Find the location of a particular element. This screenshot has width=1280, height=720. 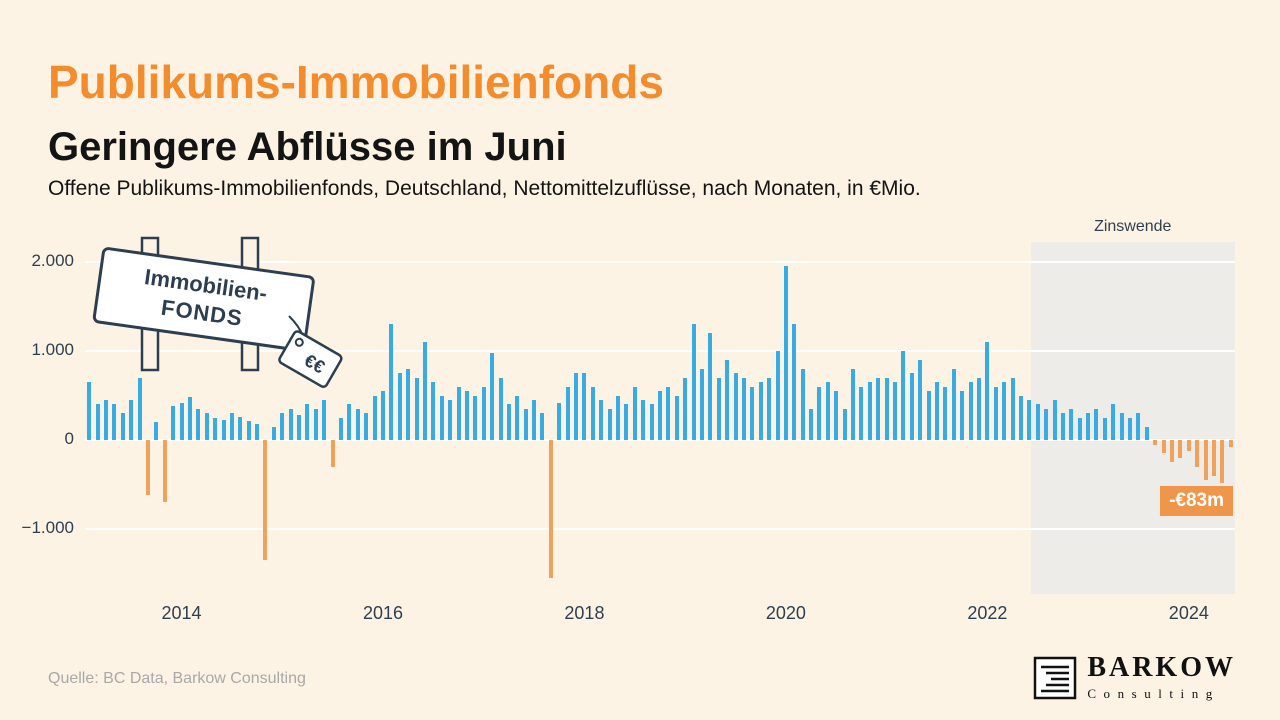

y-axis-label--1000: −1.000 is located at coordinates (47, 527).